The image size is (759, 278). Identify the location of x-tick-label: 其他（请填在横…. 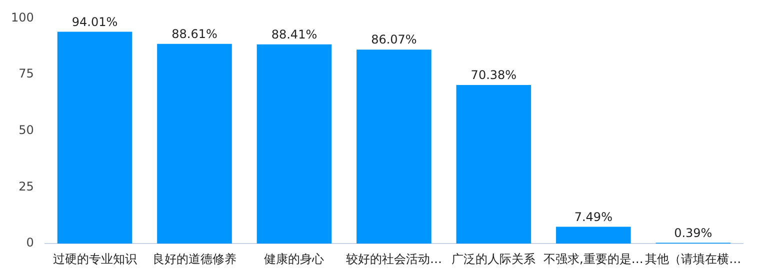
(693, 259).